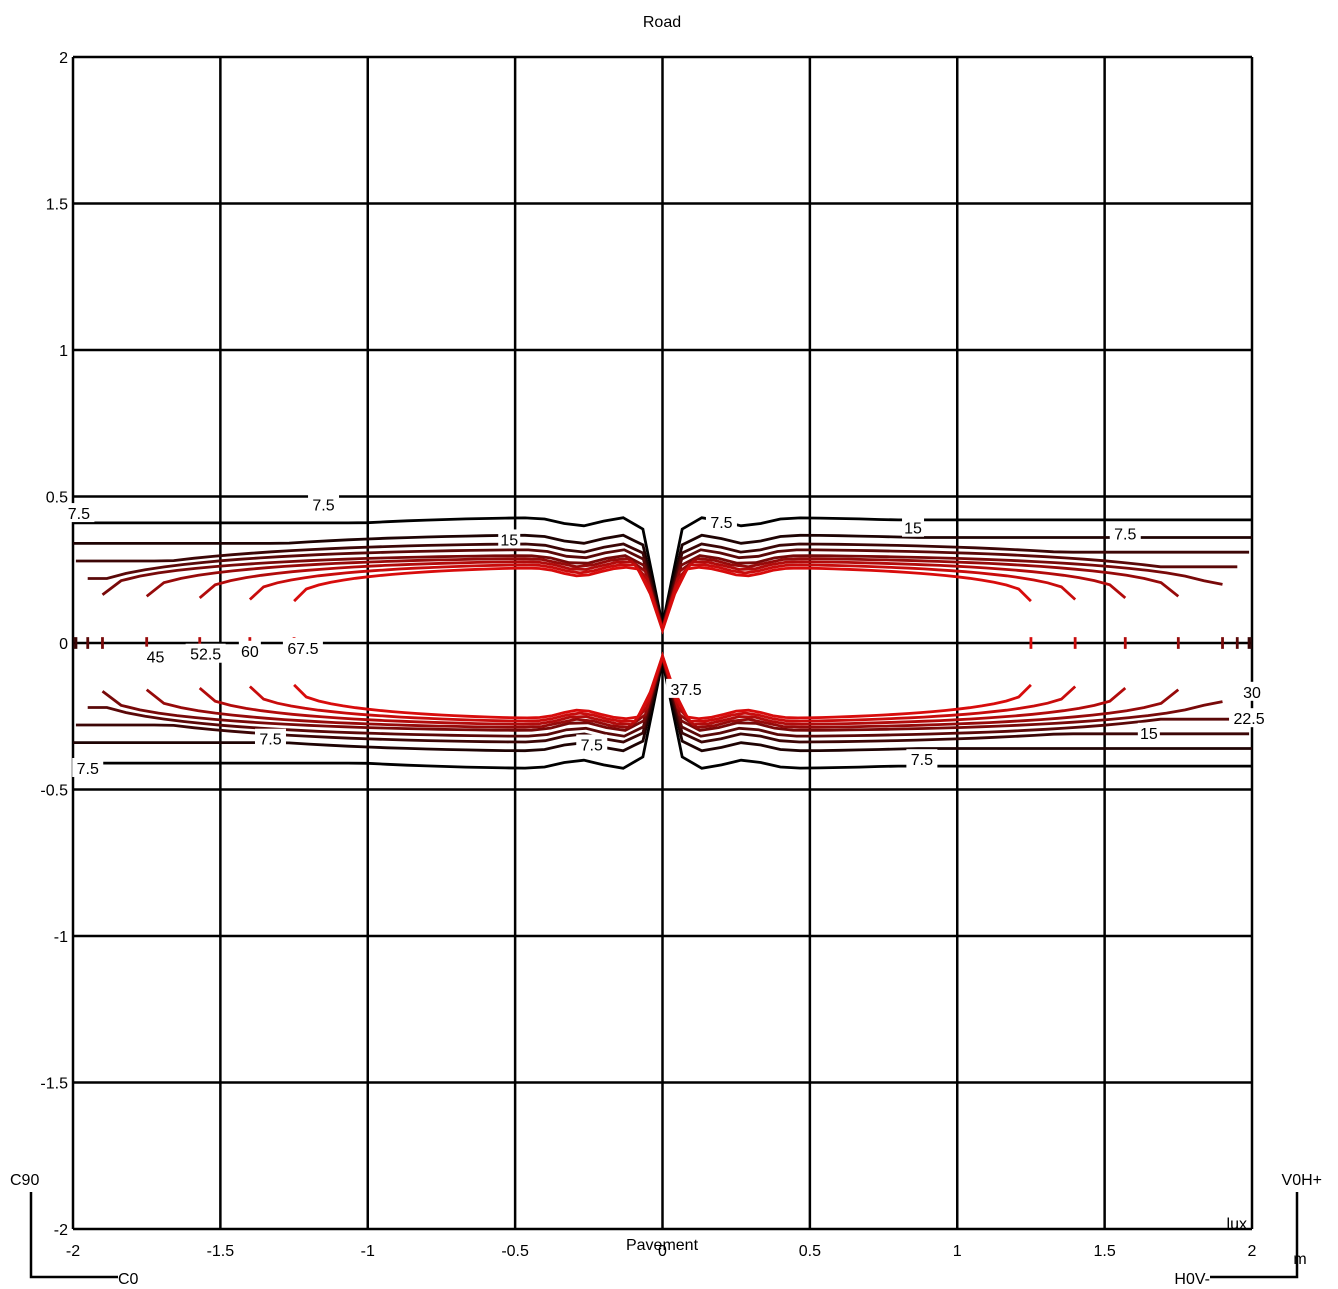 This screenshot has height=1289, width=1338. What do you see at coordinates (54, 1084) in the screenshot?
I see `y-tick-label-7: -1.5` at bounding box center [54, 1084].